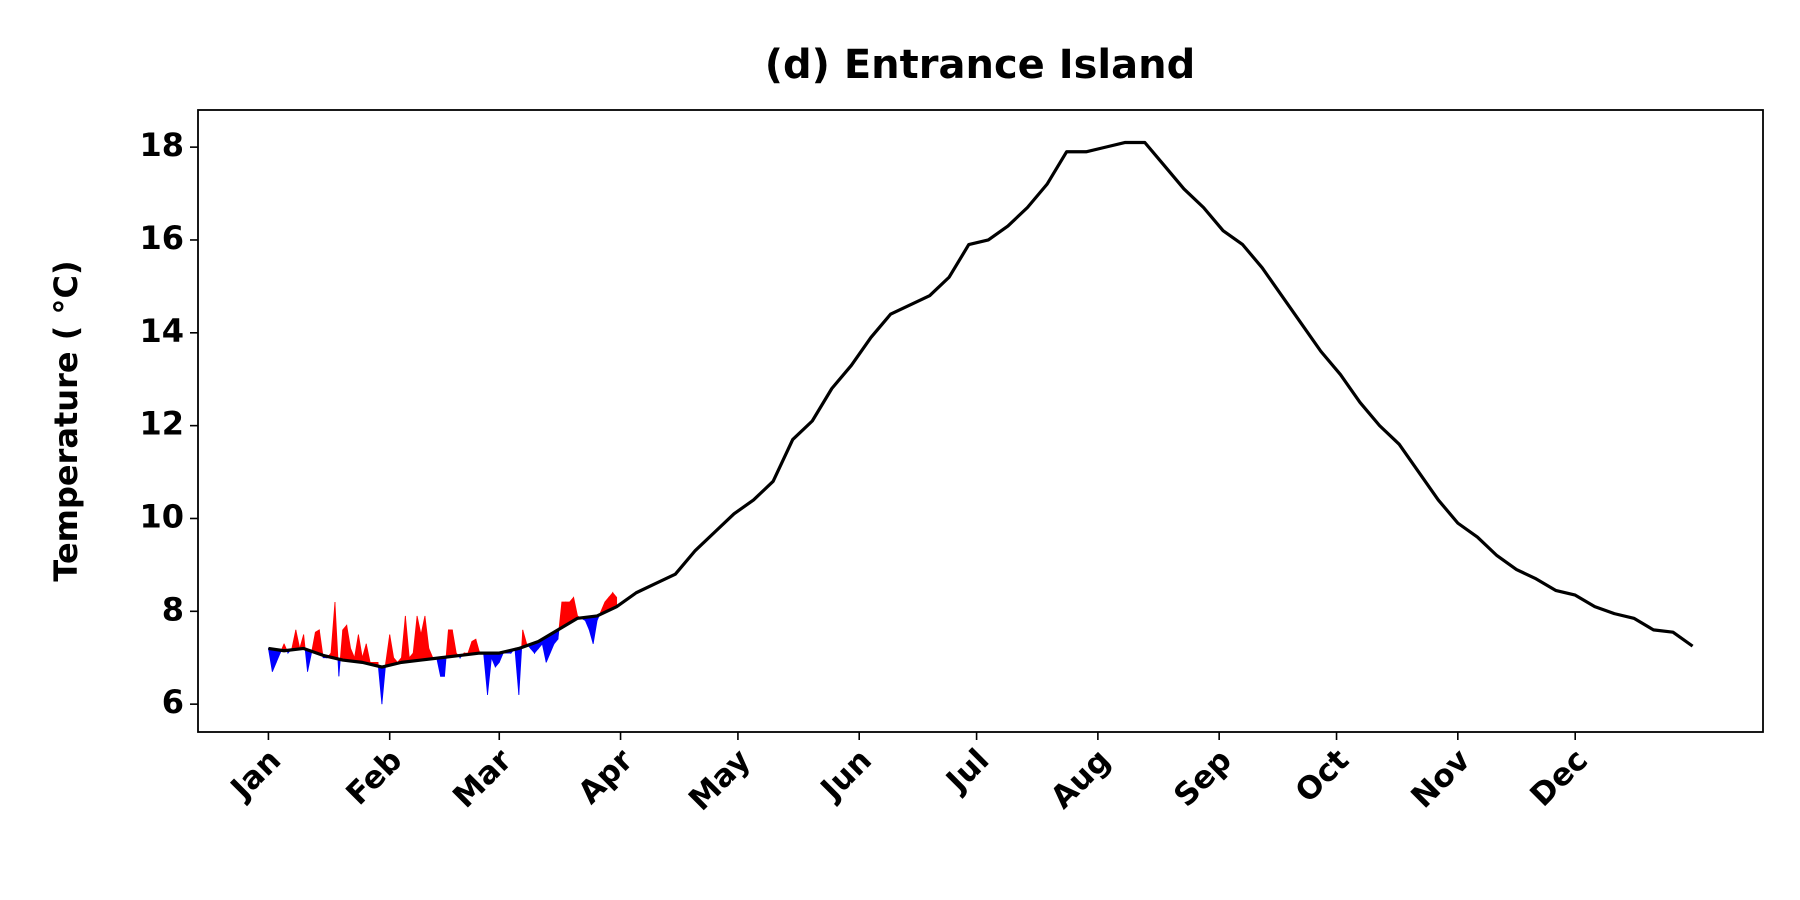  I want to click on y-tick-label: 8, so click(173, 609).